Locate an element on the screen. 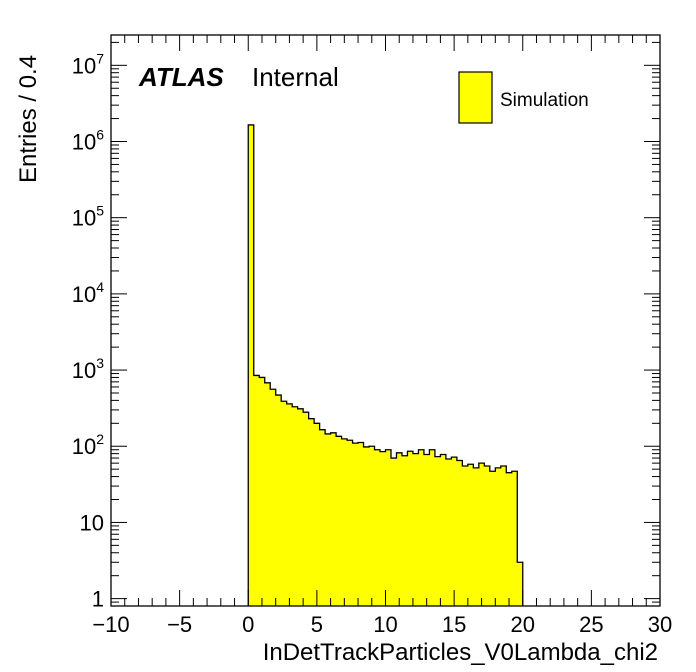 Image resolution: width=696 pixels, height=672 pixels. atlas-label: ATLAS is located at coordinates (181, 77).